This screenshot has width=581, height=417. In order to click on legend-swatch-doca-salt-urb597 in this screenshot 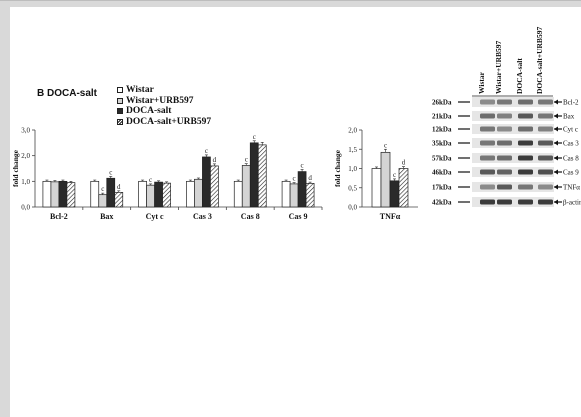, I will do `click(120, 121)`.